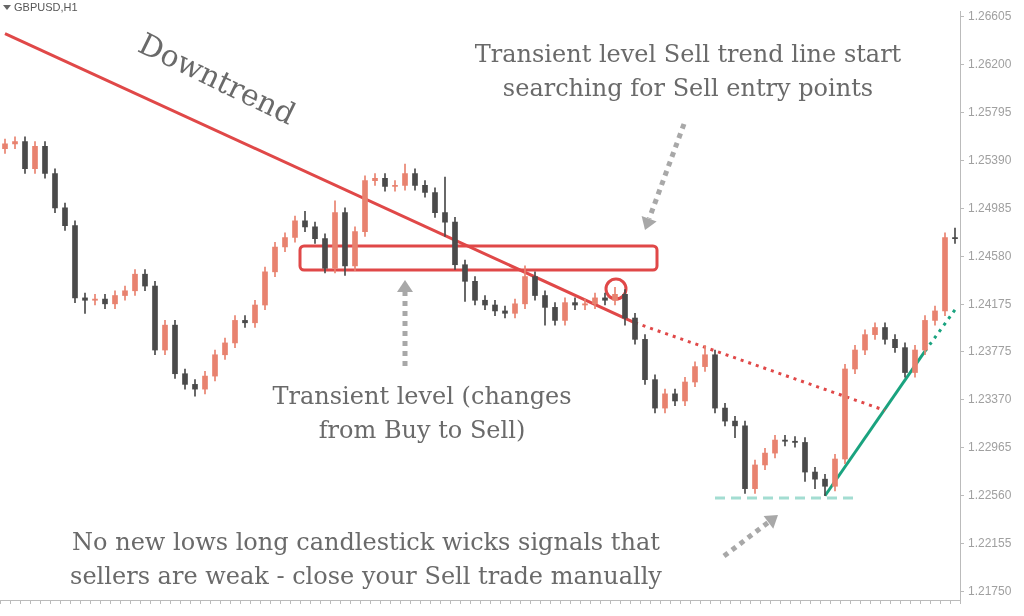 This screenshot has width=1024, height=616. I want to click on y-tick-label: 1.21750, so click(990, 591).